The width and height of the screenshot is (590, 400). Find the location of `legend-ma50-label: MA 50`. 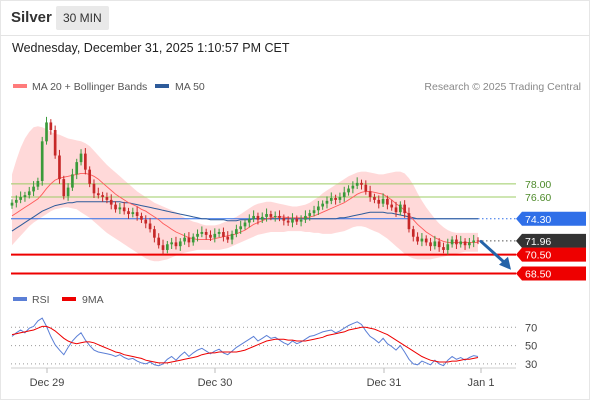

legend-ma50-label: MA 50 is located at coordinates (190, 87).